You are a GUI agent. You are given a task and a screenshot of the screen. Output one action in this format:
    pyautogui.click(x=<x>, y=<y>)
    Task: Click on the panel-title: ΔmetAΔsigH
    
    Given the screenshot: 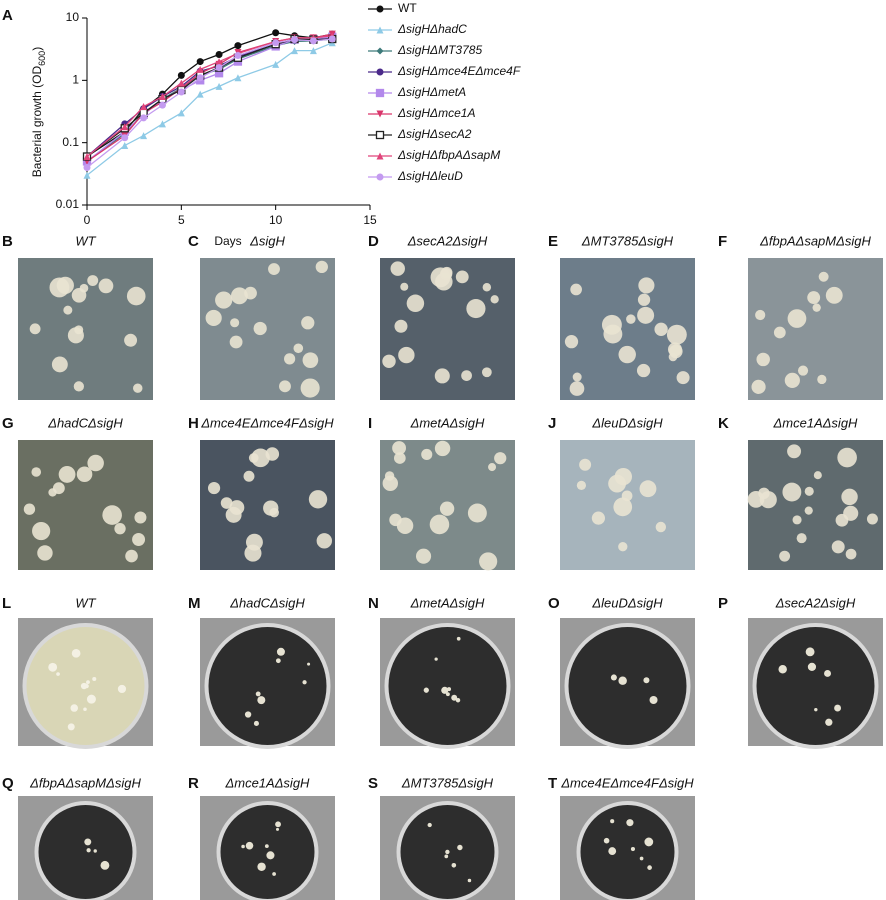 What is the action you would take?
    pyautogui.click(x=447, y=422)
    